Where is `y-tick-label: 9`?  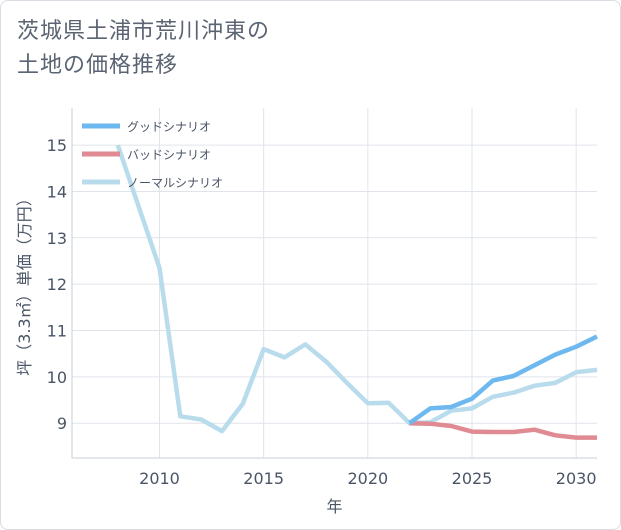
y-tick-label: 9 is located at coordinates (62, 423).